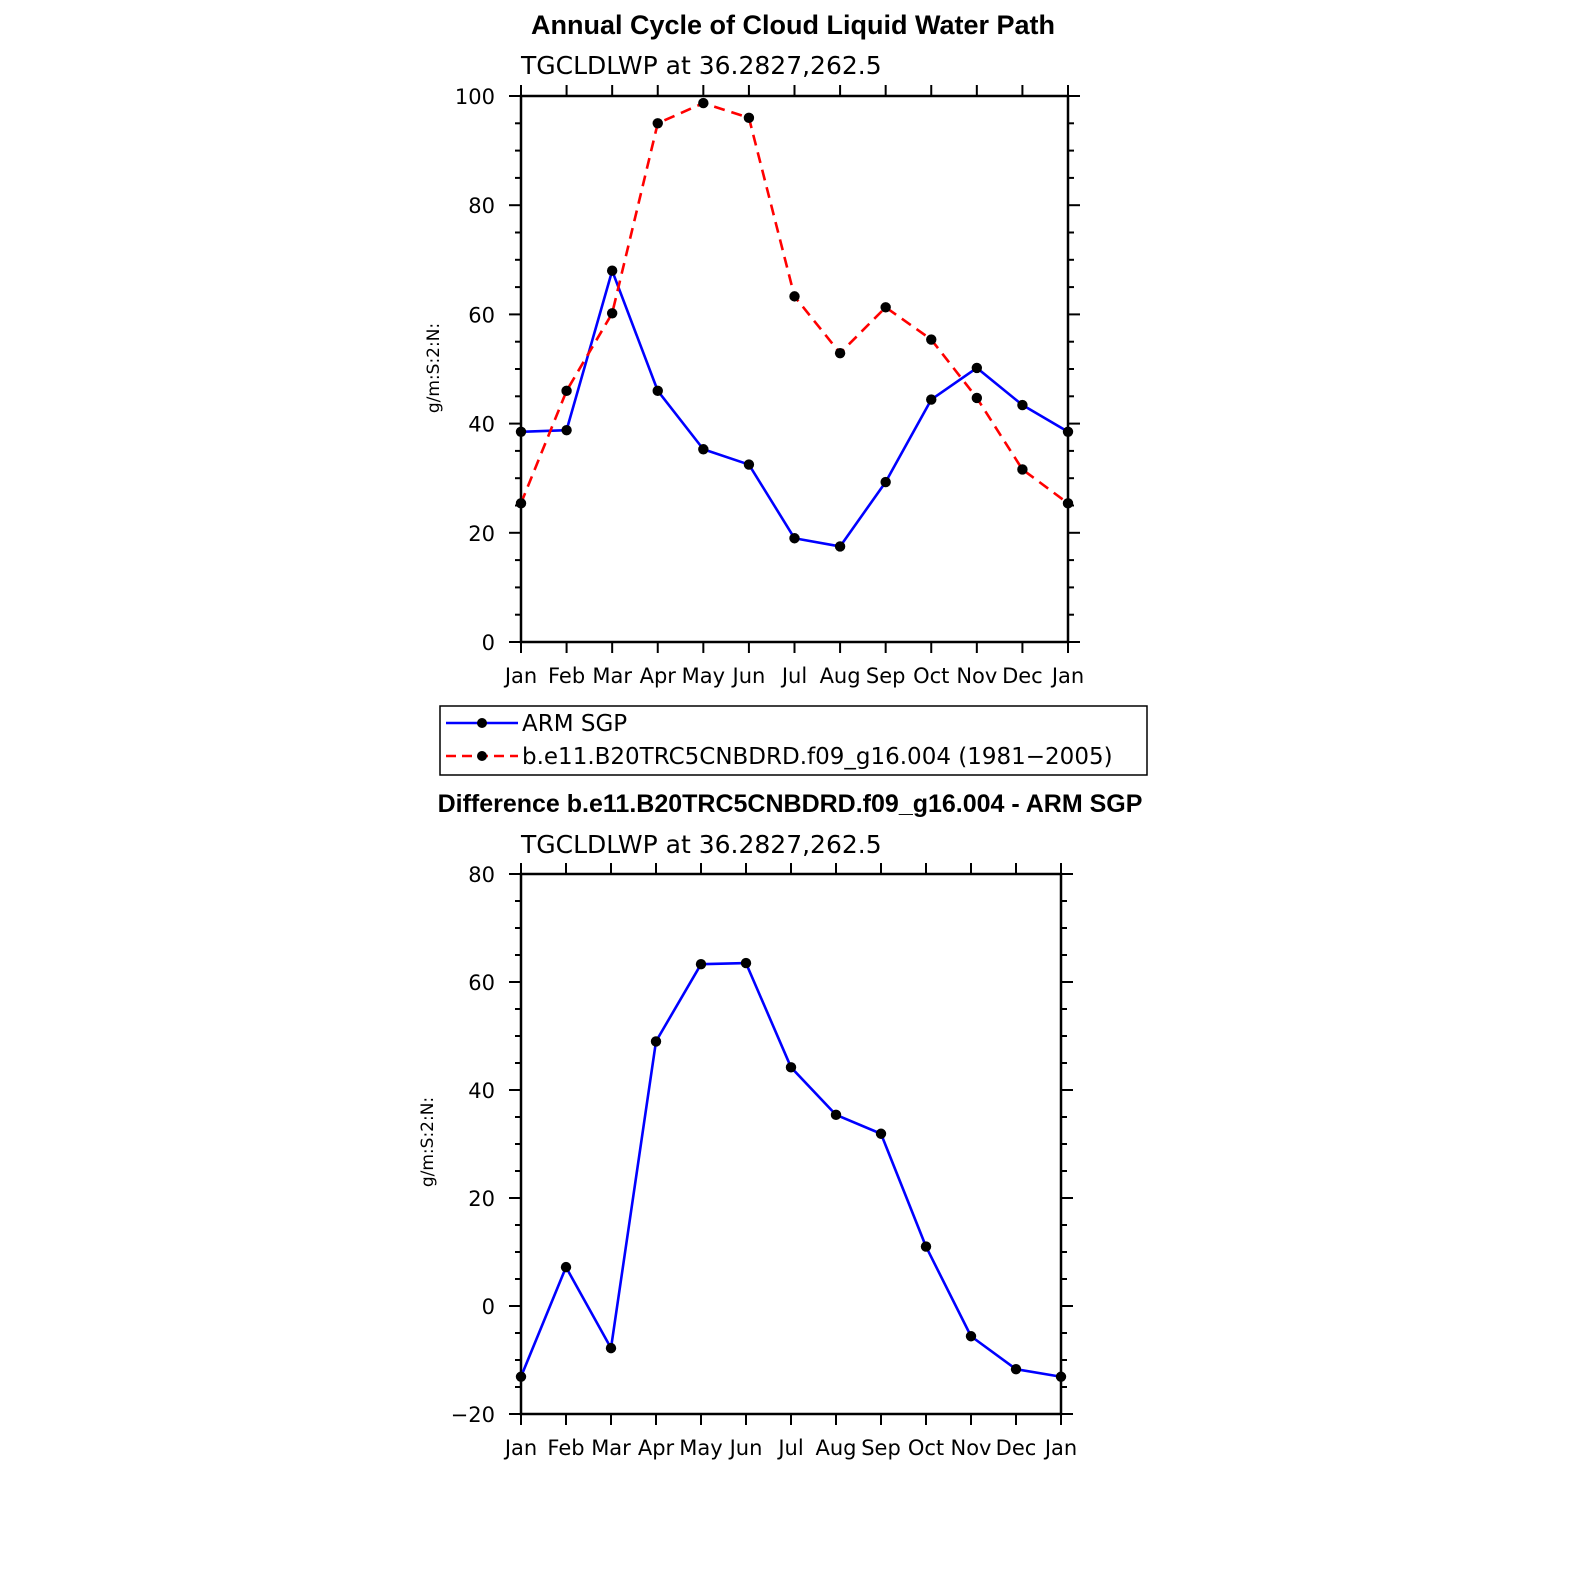 The width and height of the screenshot is (1575, 1575). What do you see at coordinates (434, 368) in the screenshot?
I see `y-axis-label: g/m:S:2:N:` at bounding box center [434, 368].